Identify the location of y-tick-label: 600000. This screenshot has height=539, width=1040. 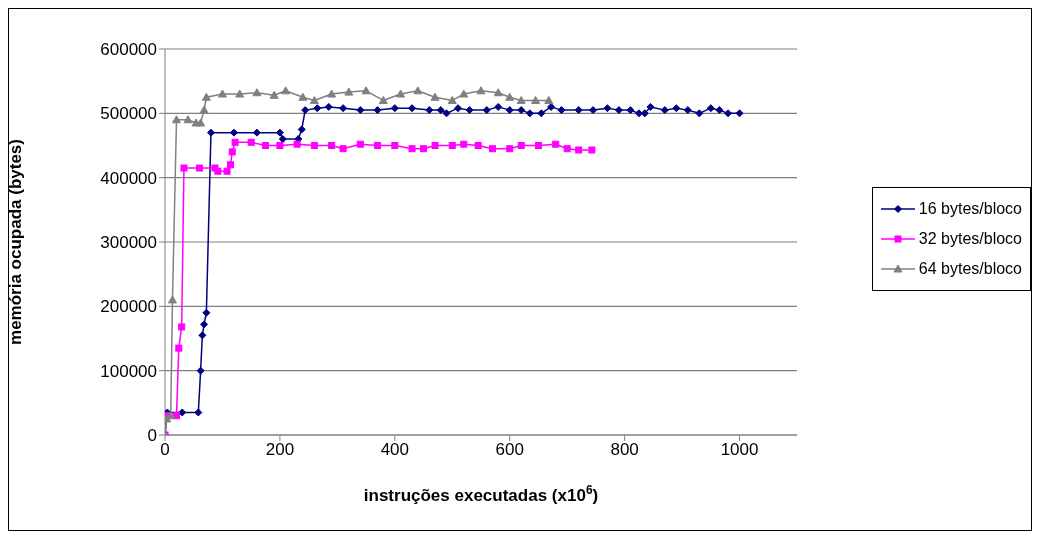
(128, 50).